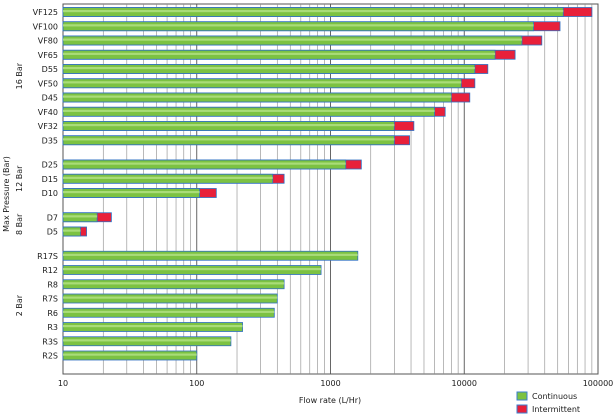 This screenshot has height=417, width=613. Describe the element at coordinates (169, 311) in the screenshot. I see `bar-highlight-R6` at that location.